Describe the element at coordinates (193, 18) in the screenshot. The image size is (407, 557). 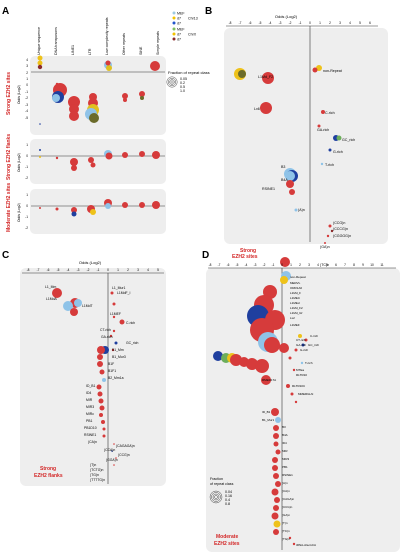
I see `legend-chr13: Chr13` at that location.